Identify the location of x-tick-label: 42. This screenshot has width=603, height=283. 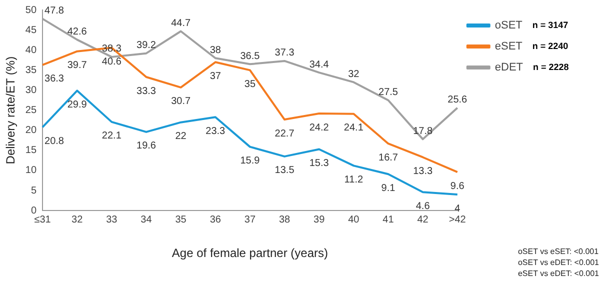
(423, 220).